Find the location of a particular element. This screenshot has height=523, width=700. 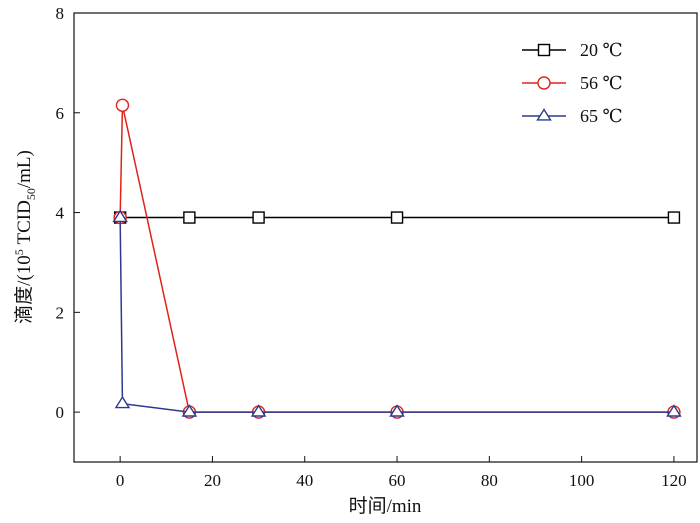

y-tick-label: 0 is located at coordinates (60, 412).